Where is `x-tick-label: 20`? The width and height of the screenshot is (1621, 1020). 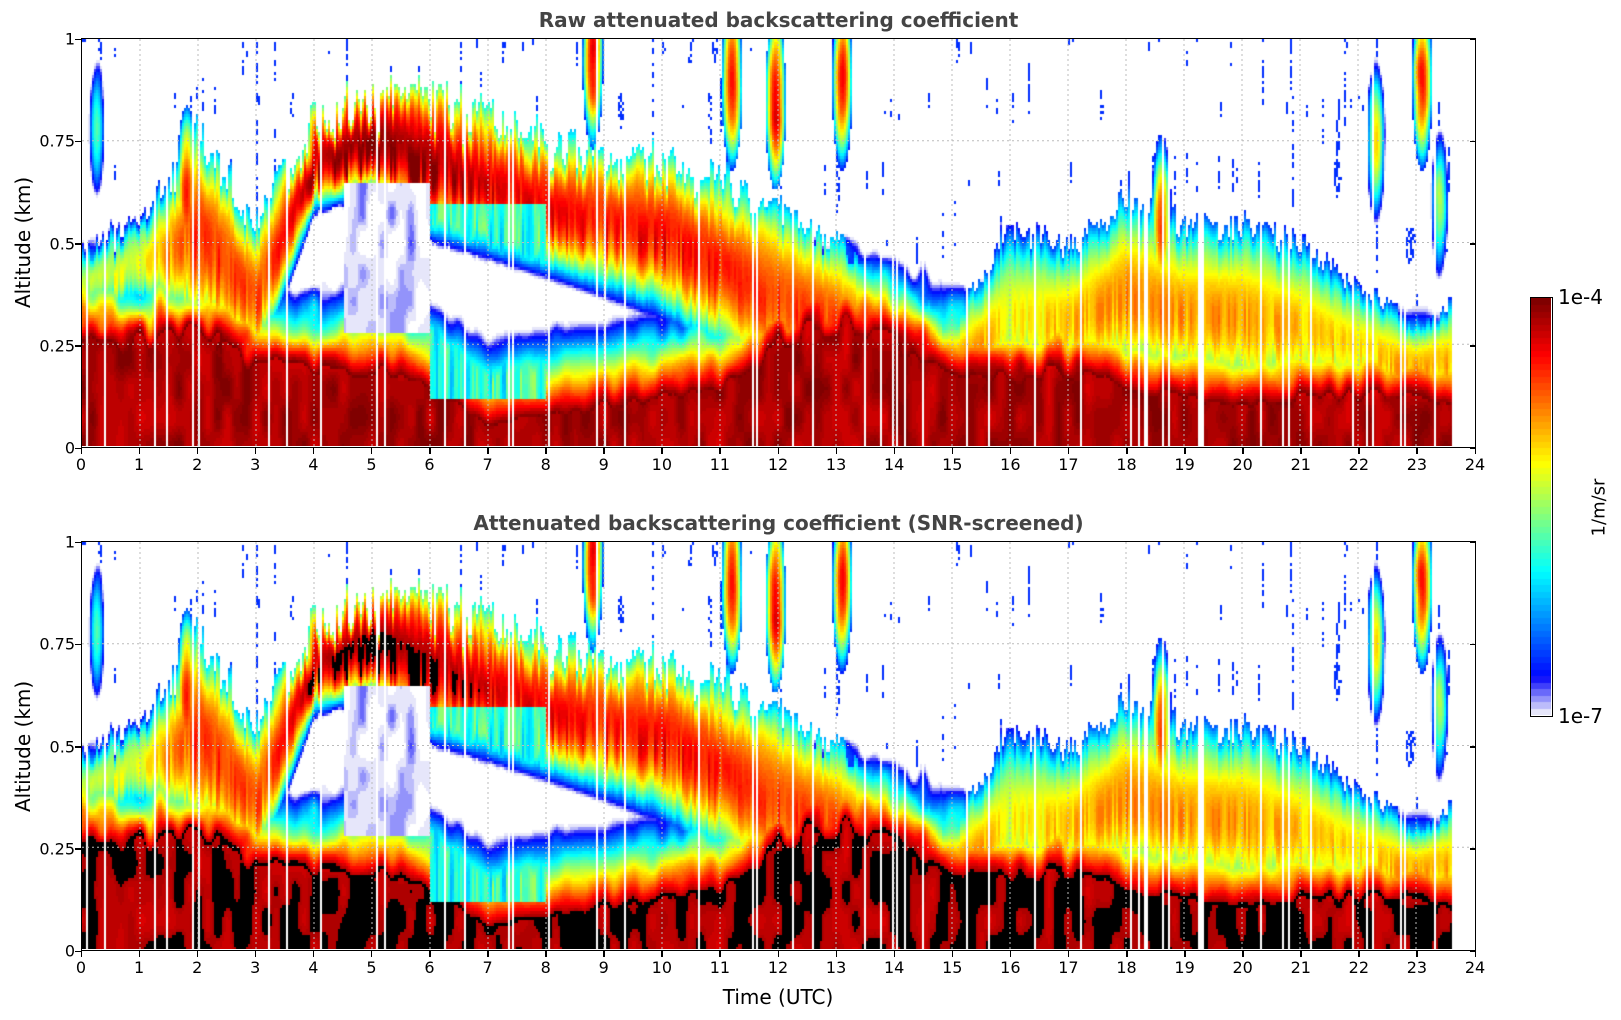 x-tick-label: 20 is located at coordinates (1242, 967).